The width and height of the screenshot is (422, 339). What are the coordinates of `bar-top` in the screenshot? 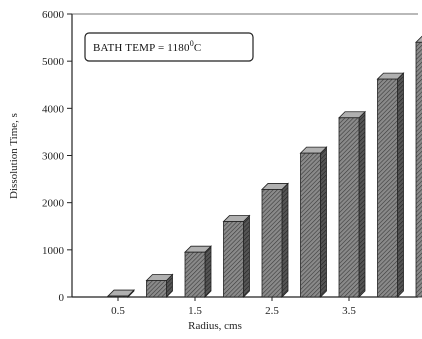 It's located at (418, 39).